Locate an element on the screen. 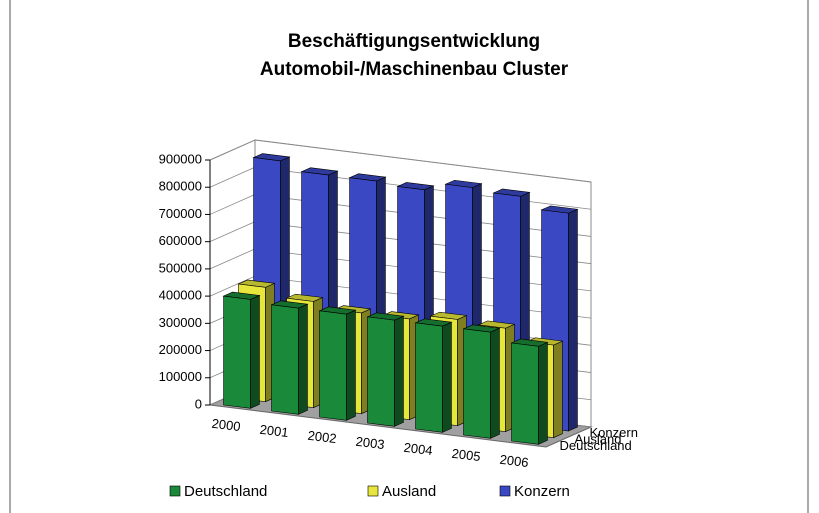 The image size is (819, 513). y-tick-label: 600000 is located at coordinates (180, 240).